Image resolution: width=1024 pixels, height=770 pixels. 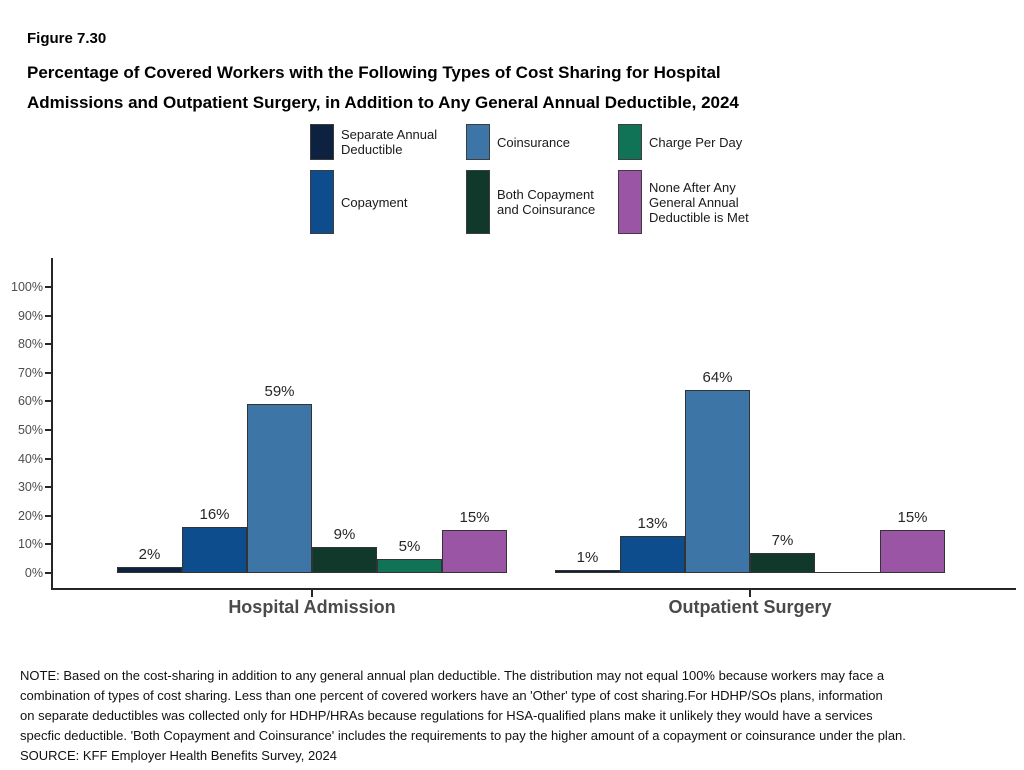 I want to click on x-axis-line, so click(x=533, y=589).